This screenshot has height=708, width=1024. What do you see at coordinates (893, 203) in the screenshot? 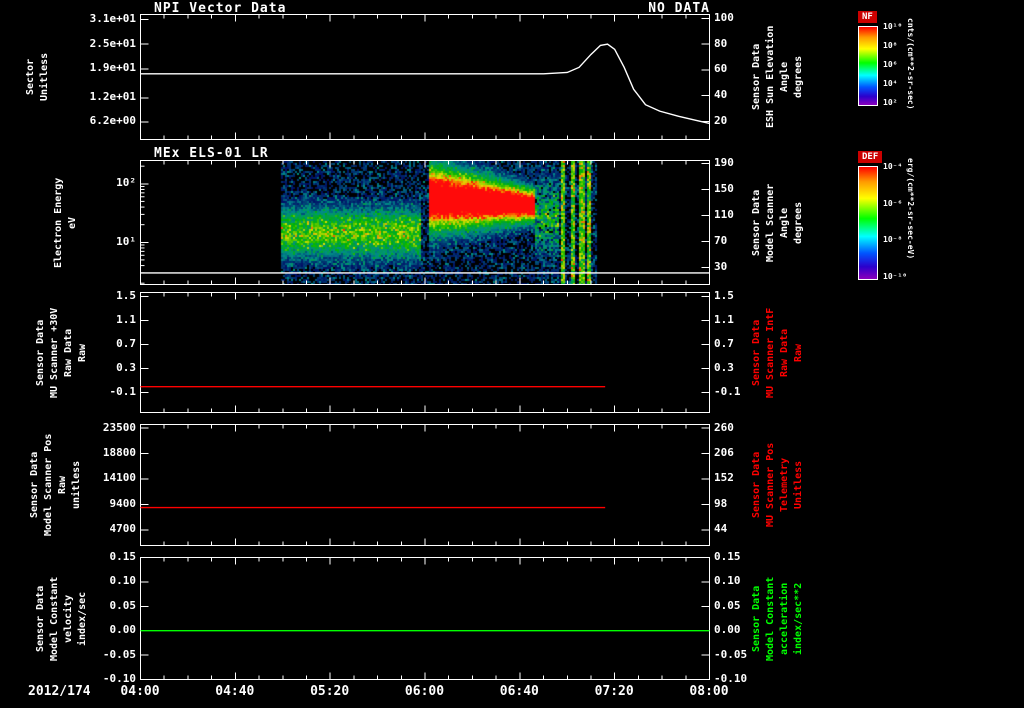
I see `colorbar-tick-label: 10⁻⁶` at bounding box center [893, 203].